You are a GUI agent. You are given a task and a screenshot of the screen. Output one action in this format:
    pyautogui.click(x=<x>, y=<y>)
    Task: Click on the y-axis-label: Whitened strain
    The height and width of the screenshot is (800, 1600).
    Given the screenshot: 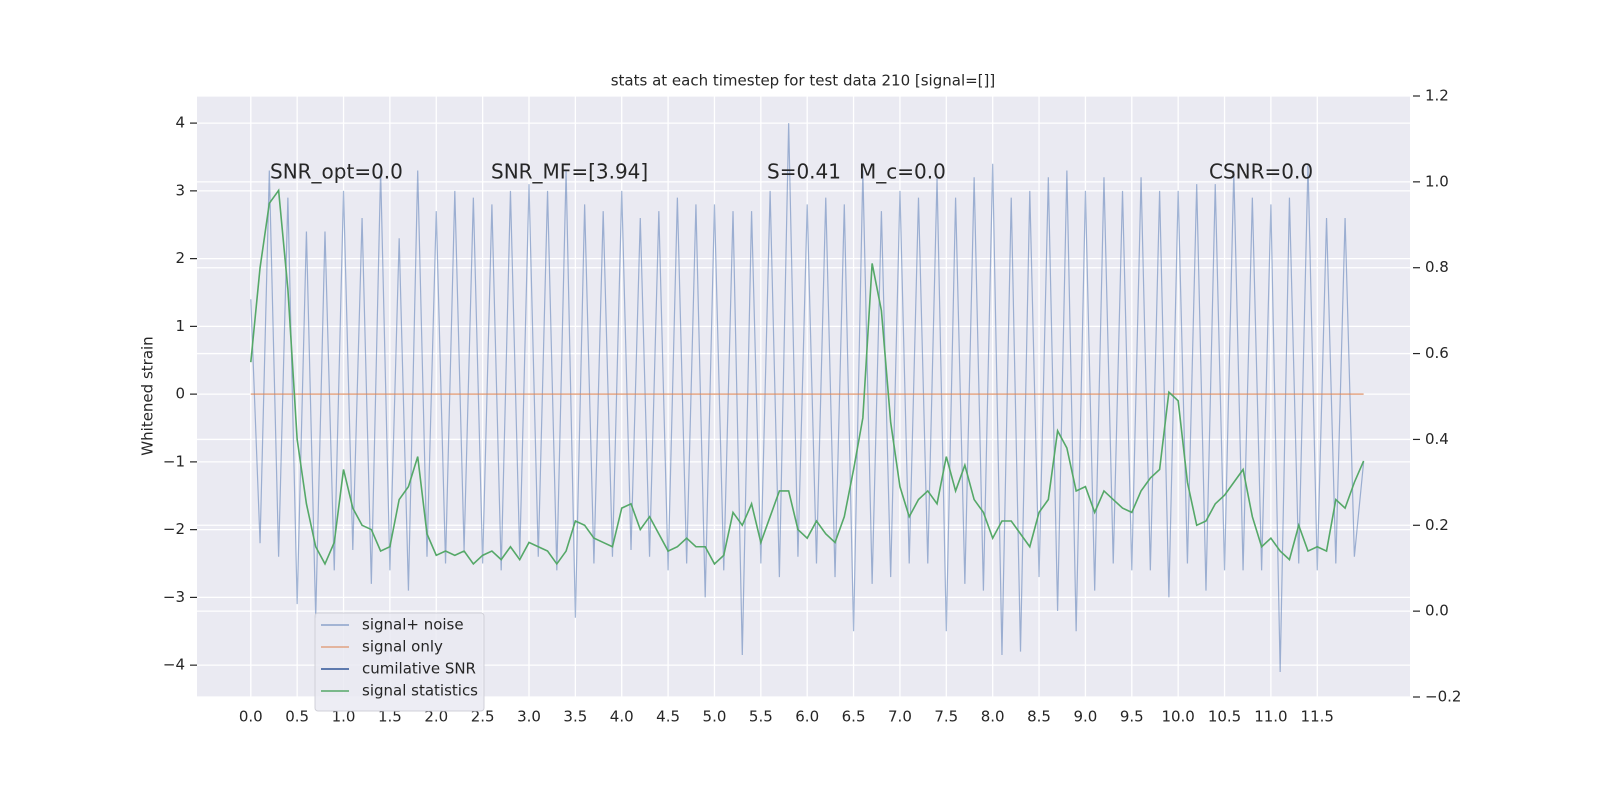 What is the action you would take?
    pyautogui.click(x=148, y=395)
    